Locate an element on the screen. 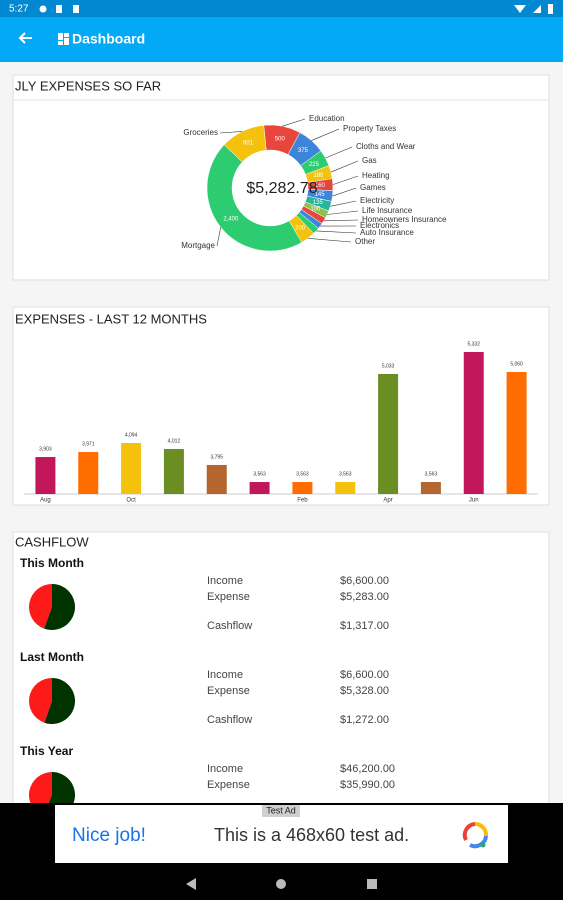 The image size is (563, 900). section-title: This Year is located at coordinates (46, 751).